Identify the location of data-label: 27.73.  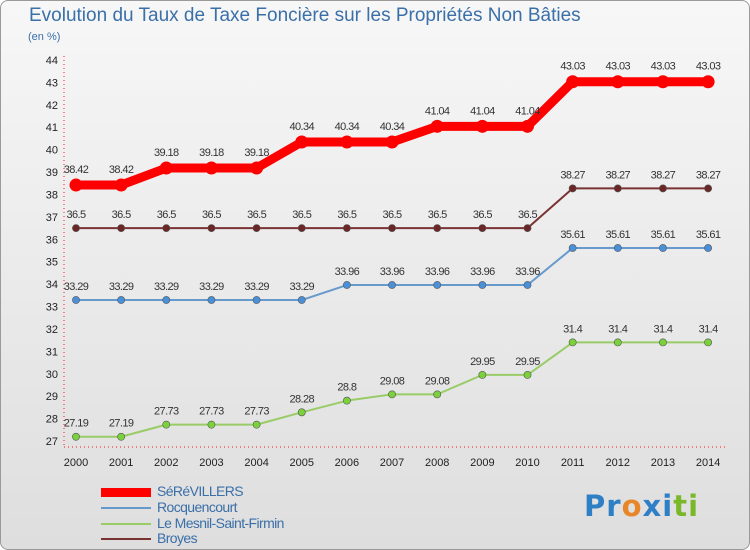
(211, 412).